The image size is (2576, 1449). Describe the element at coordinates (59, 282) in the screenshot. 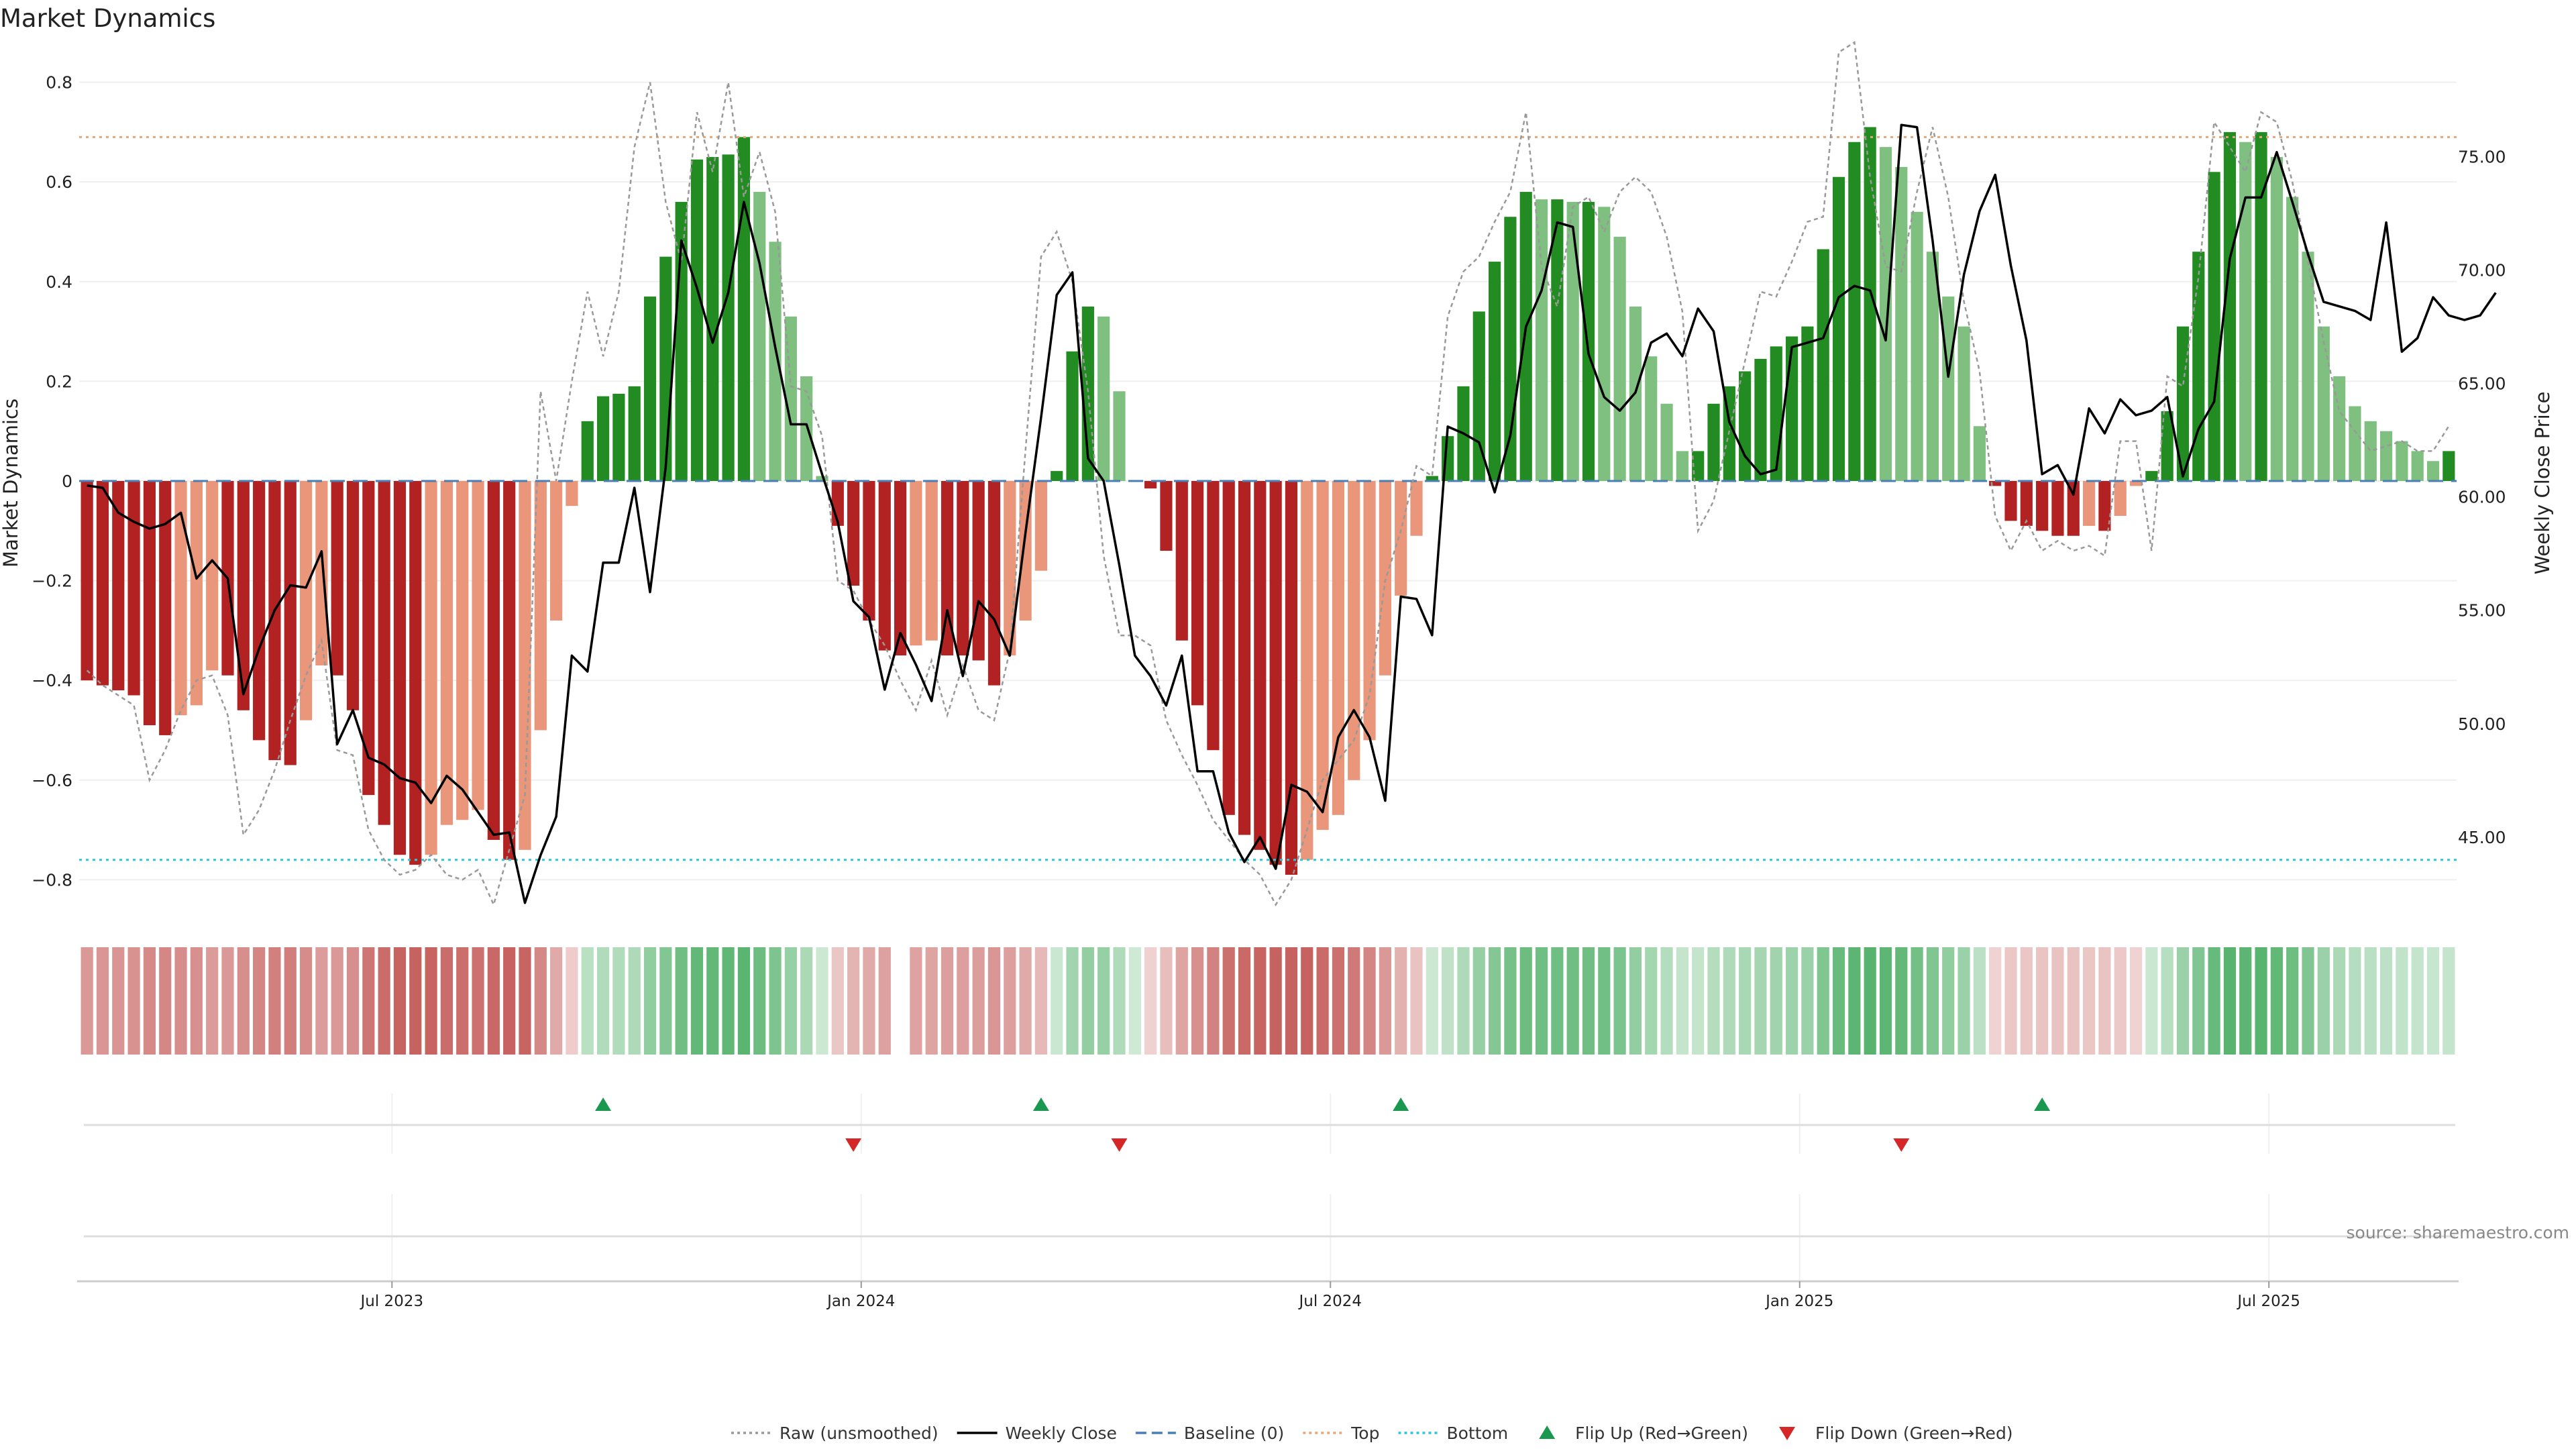

I see `left-tick-label: 0.4` at that location.